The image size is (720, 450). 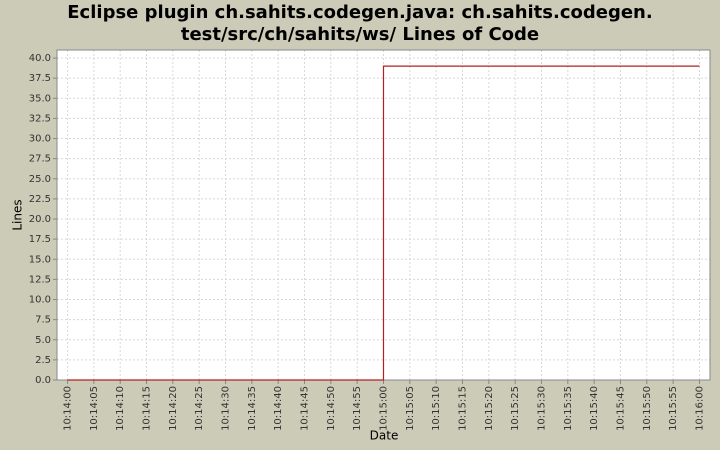 I want to click on y-tick-label: 37.5, so click(x=40, y=78).